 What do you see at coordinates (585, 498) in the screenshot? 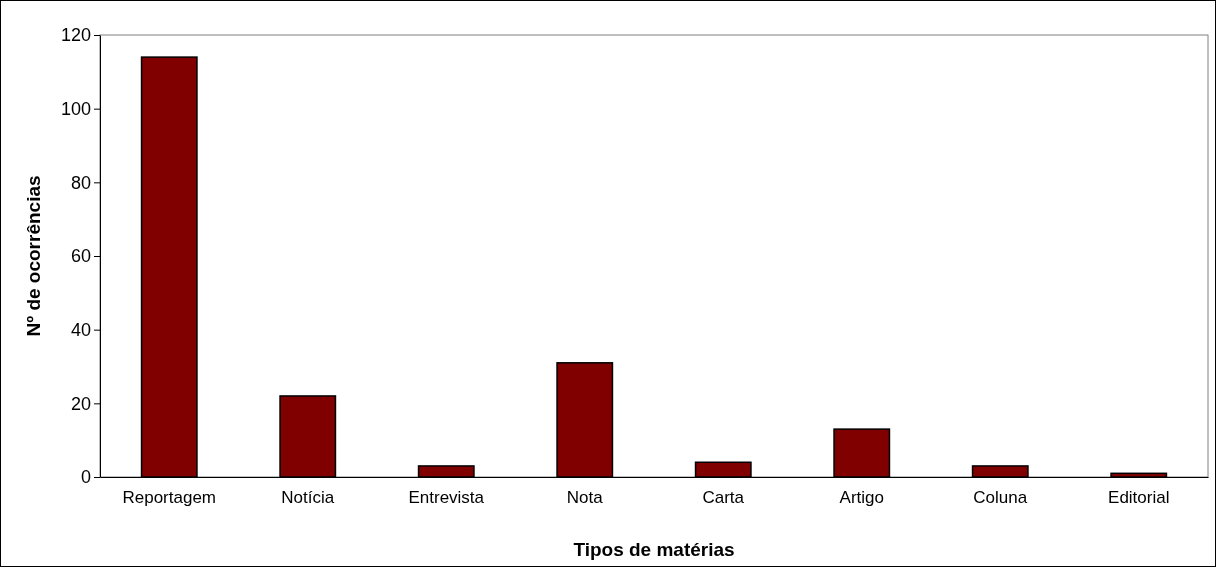
I see `x-tick-label: Nota` at bounding box center [585, 498].